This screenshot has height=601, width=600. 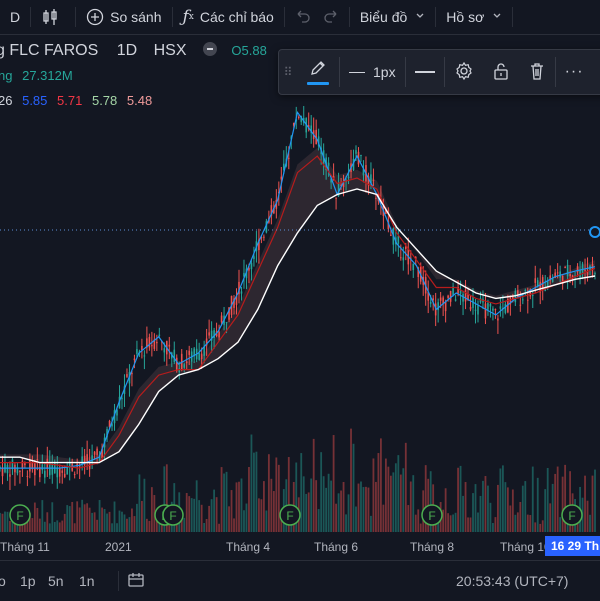 What do you see at coordinates (15, 17) in the screenshot?
I see `interval-button: D` at bounding box center [15, 17].